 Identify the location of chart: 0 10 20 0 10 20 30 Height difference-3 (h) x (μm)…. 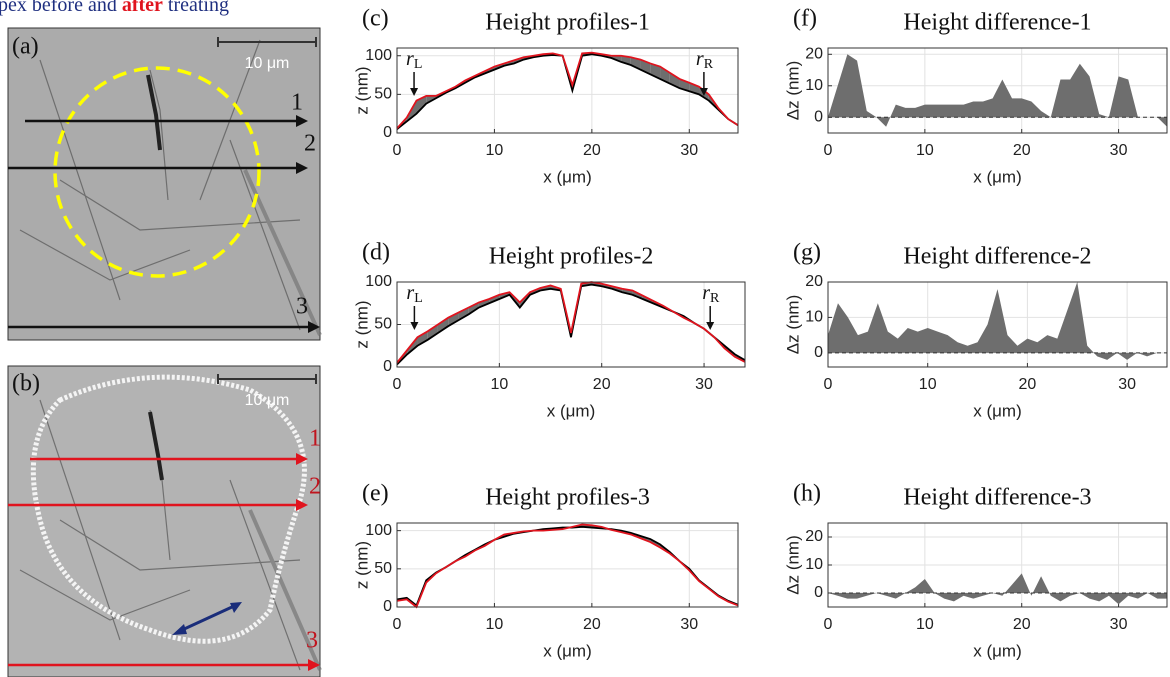
(975, 570).